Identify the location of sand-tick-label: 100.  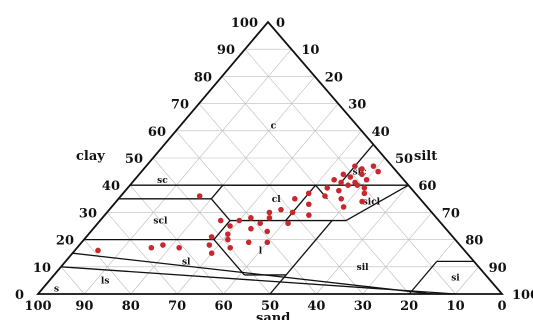
(37, 306).